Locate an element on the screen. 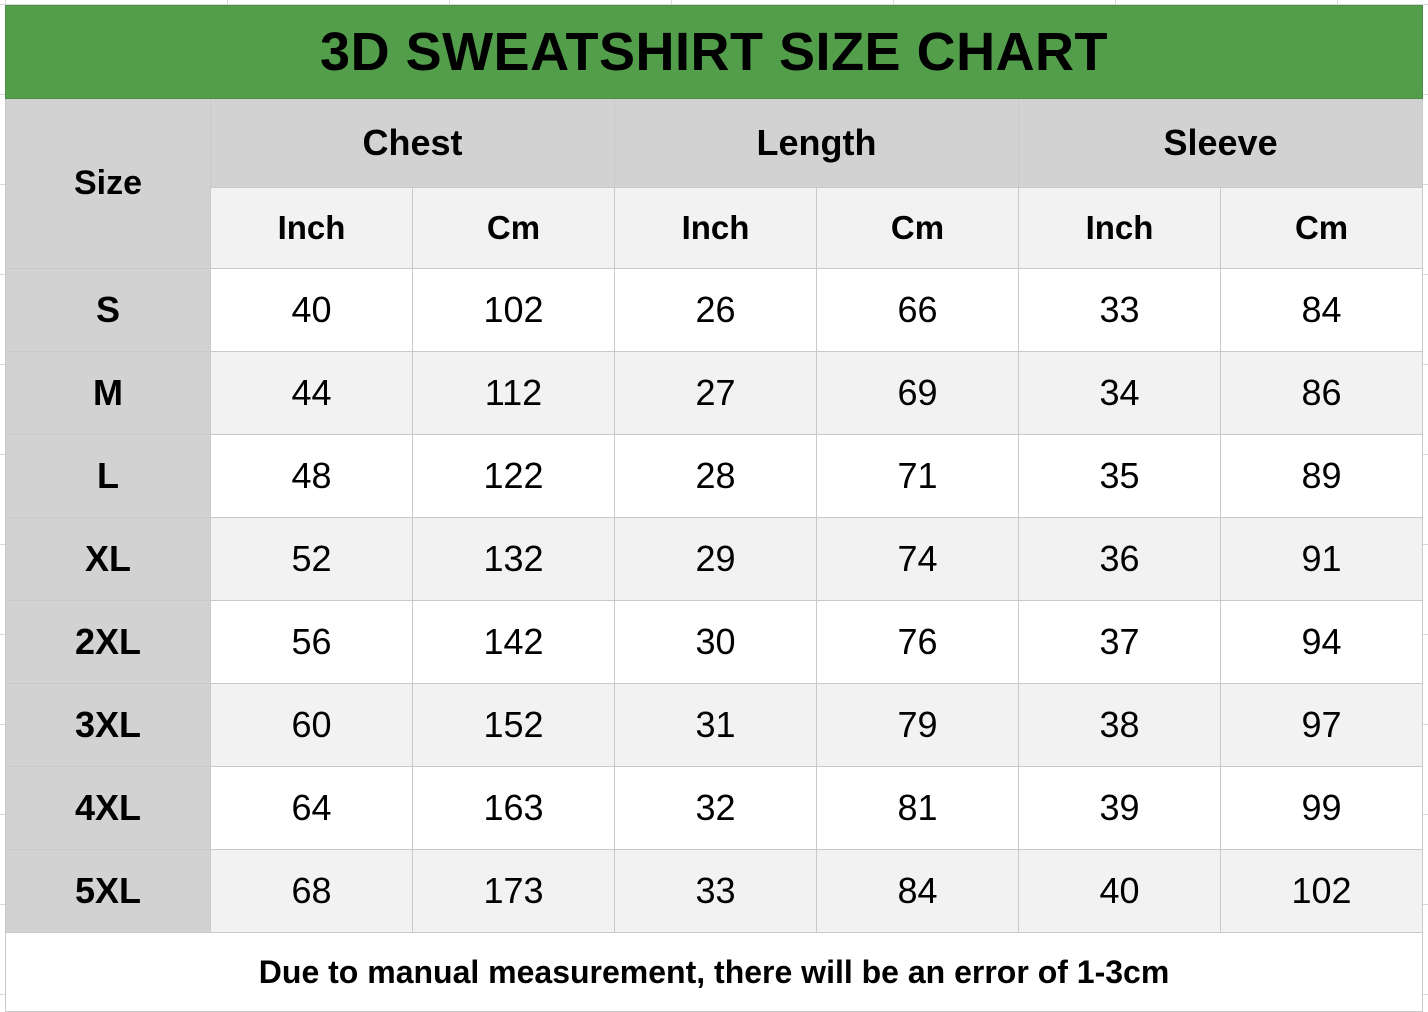 This screenshot has height=1012, width=1428. table-row: 3XL 60 152 31 79 38 97 is located at coordinates (714, 725).